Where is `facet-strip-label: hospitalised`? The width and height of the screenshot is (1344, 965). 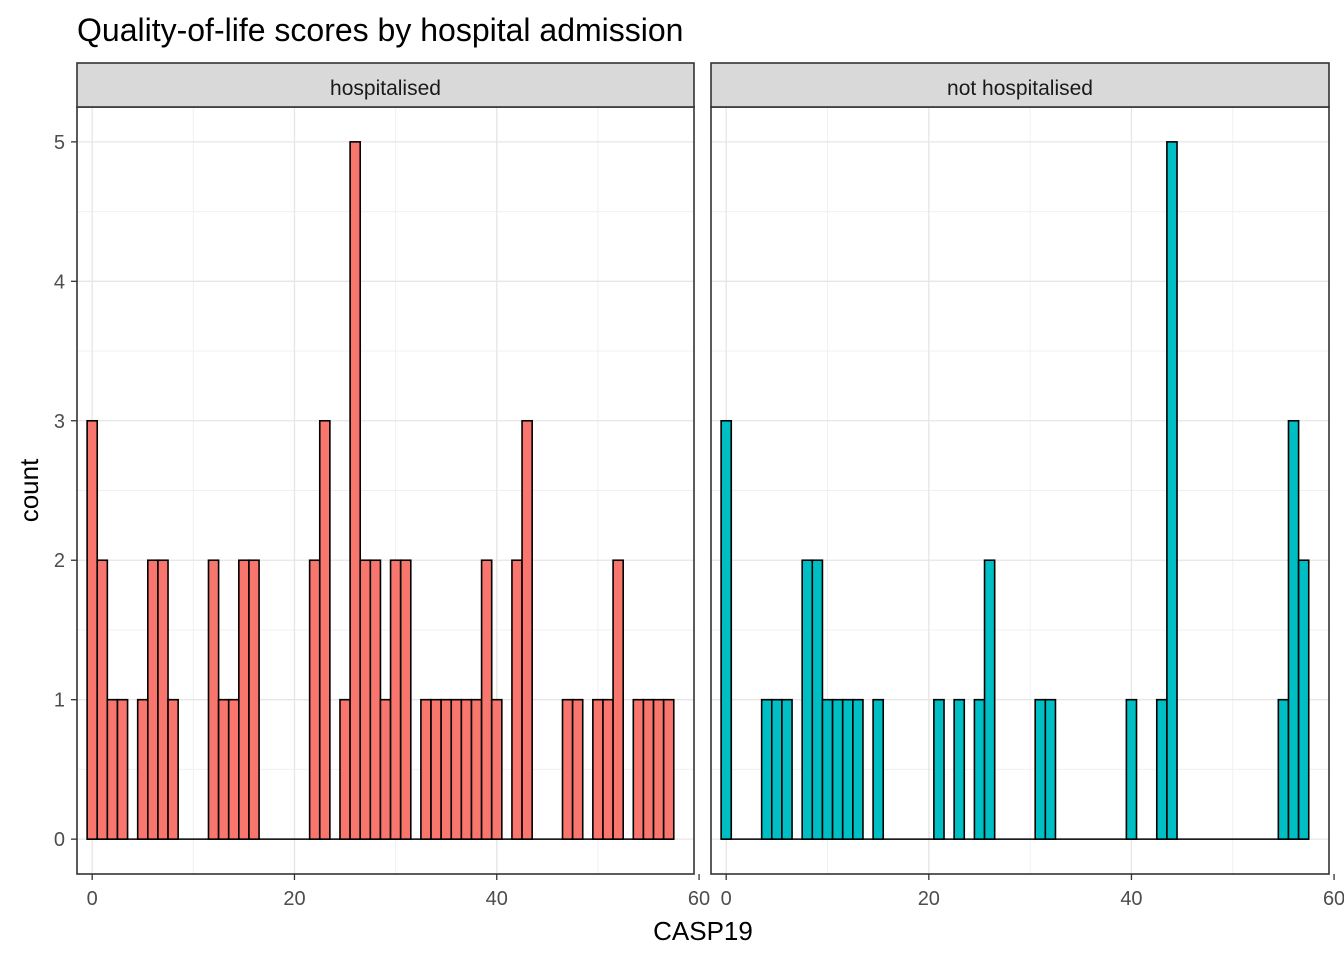 facet-strip-label: hospitalised is located at coordinates (385, 88).